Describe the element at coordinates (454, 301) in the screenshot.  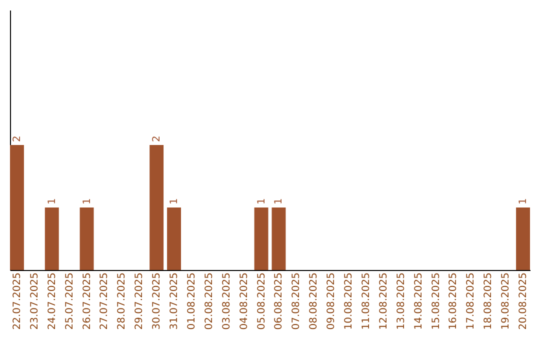
I see `x-tick-label: 16.08.2025` at that location.